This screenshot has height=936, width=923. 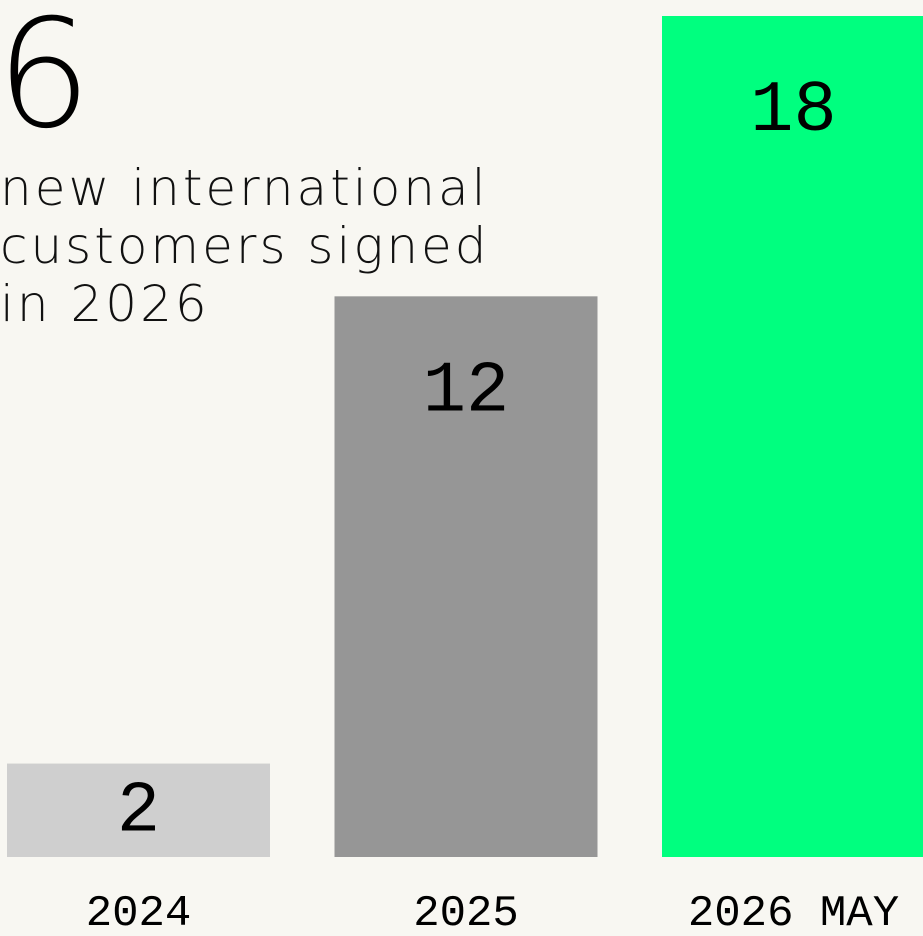 I want to click on x-tick-label: 2026 MAY, so click(x=793, y=912).